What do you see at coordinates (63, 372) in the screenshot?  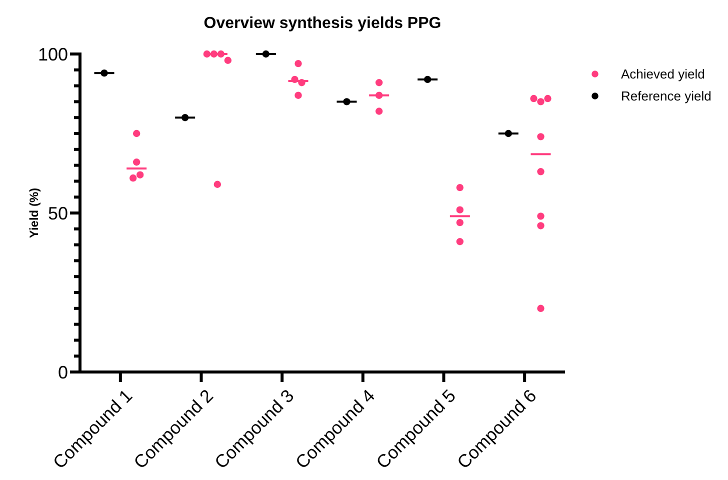 I see `y-tick-label: 0` at bounding box center [63, 372].